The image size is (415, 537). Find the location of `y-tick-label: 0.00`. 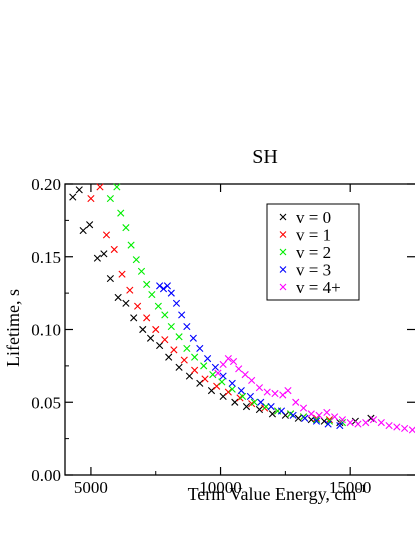

y-tick-label: 0.00 is located at coordinates (46, 475).